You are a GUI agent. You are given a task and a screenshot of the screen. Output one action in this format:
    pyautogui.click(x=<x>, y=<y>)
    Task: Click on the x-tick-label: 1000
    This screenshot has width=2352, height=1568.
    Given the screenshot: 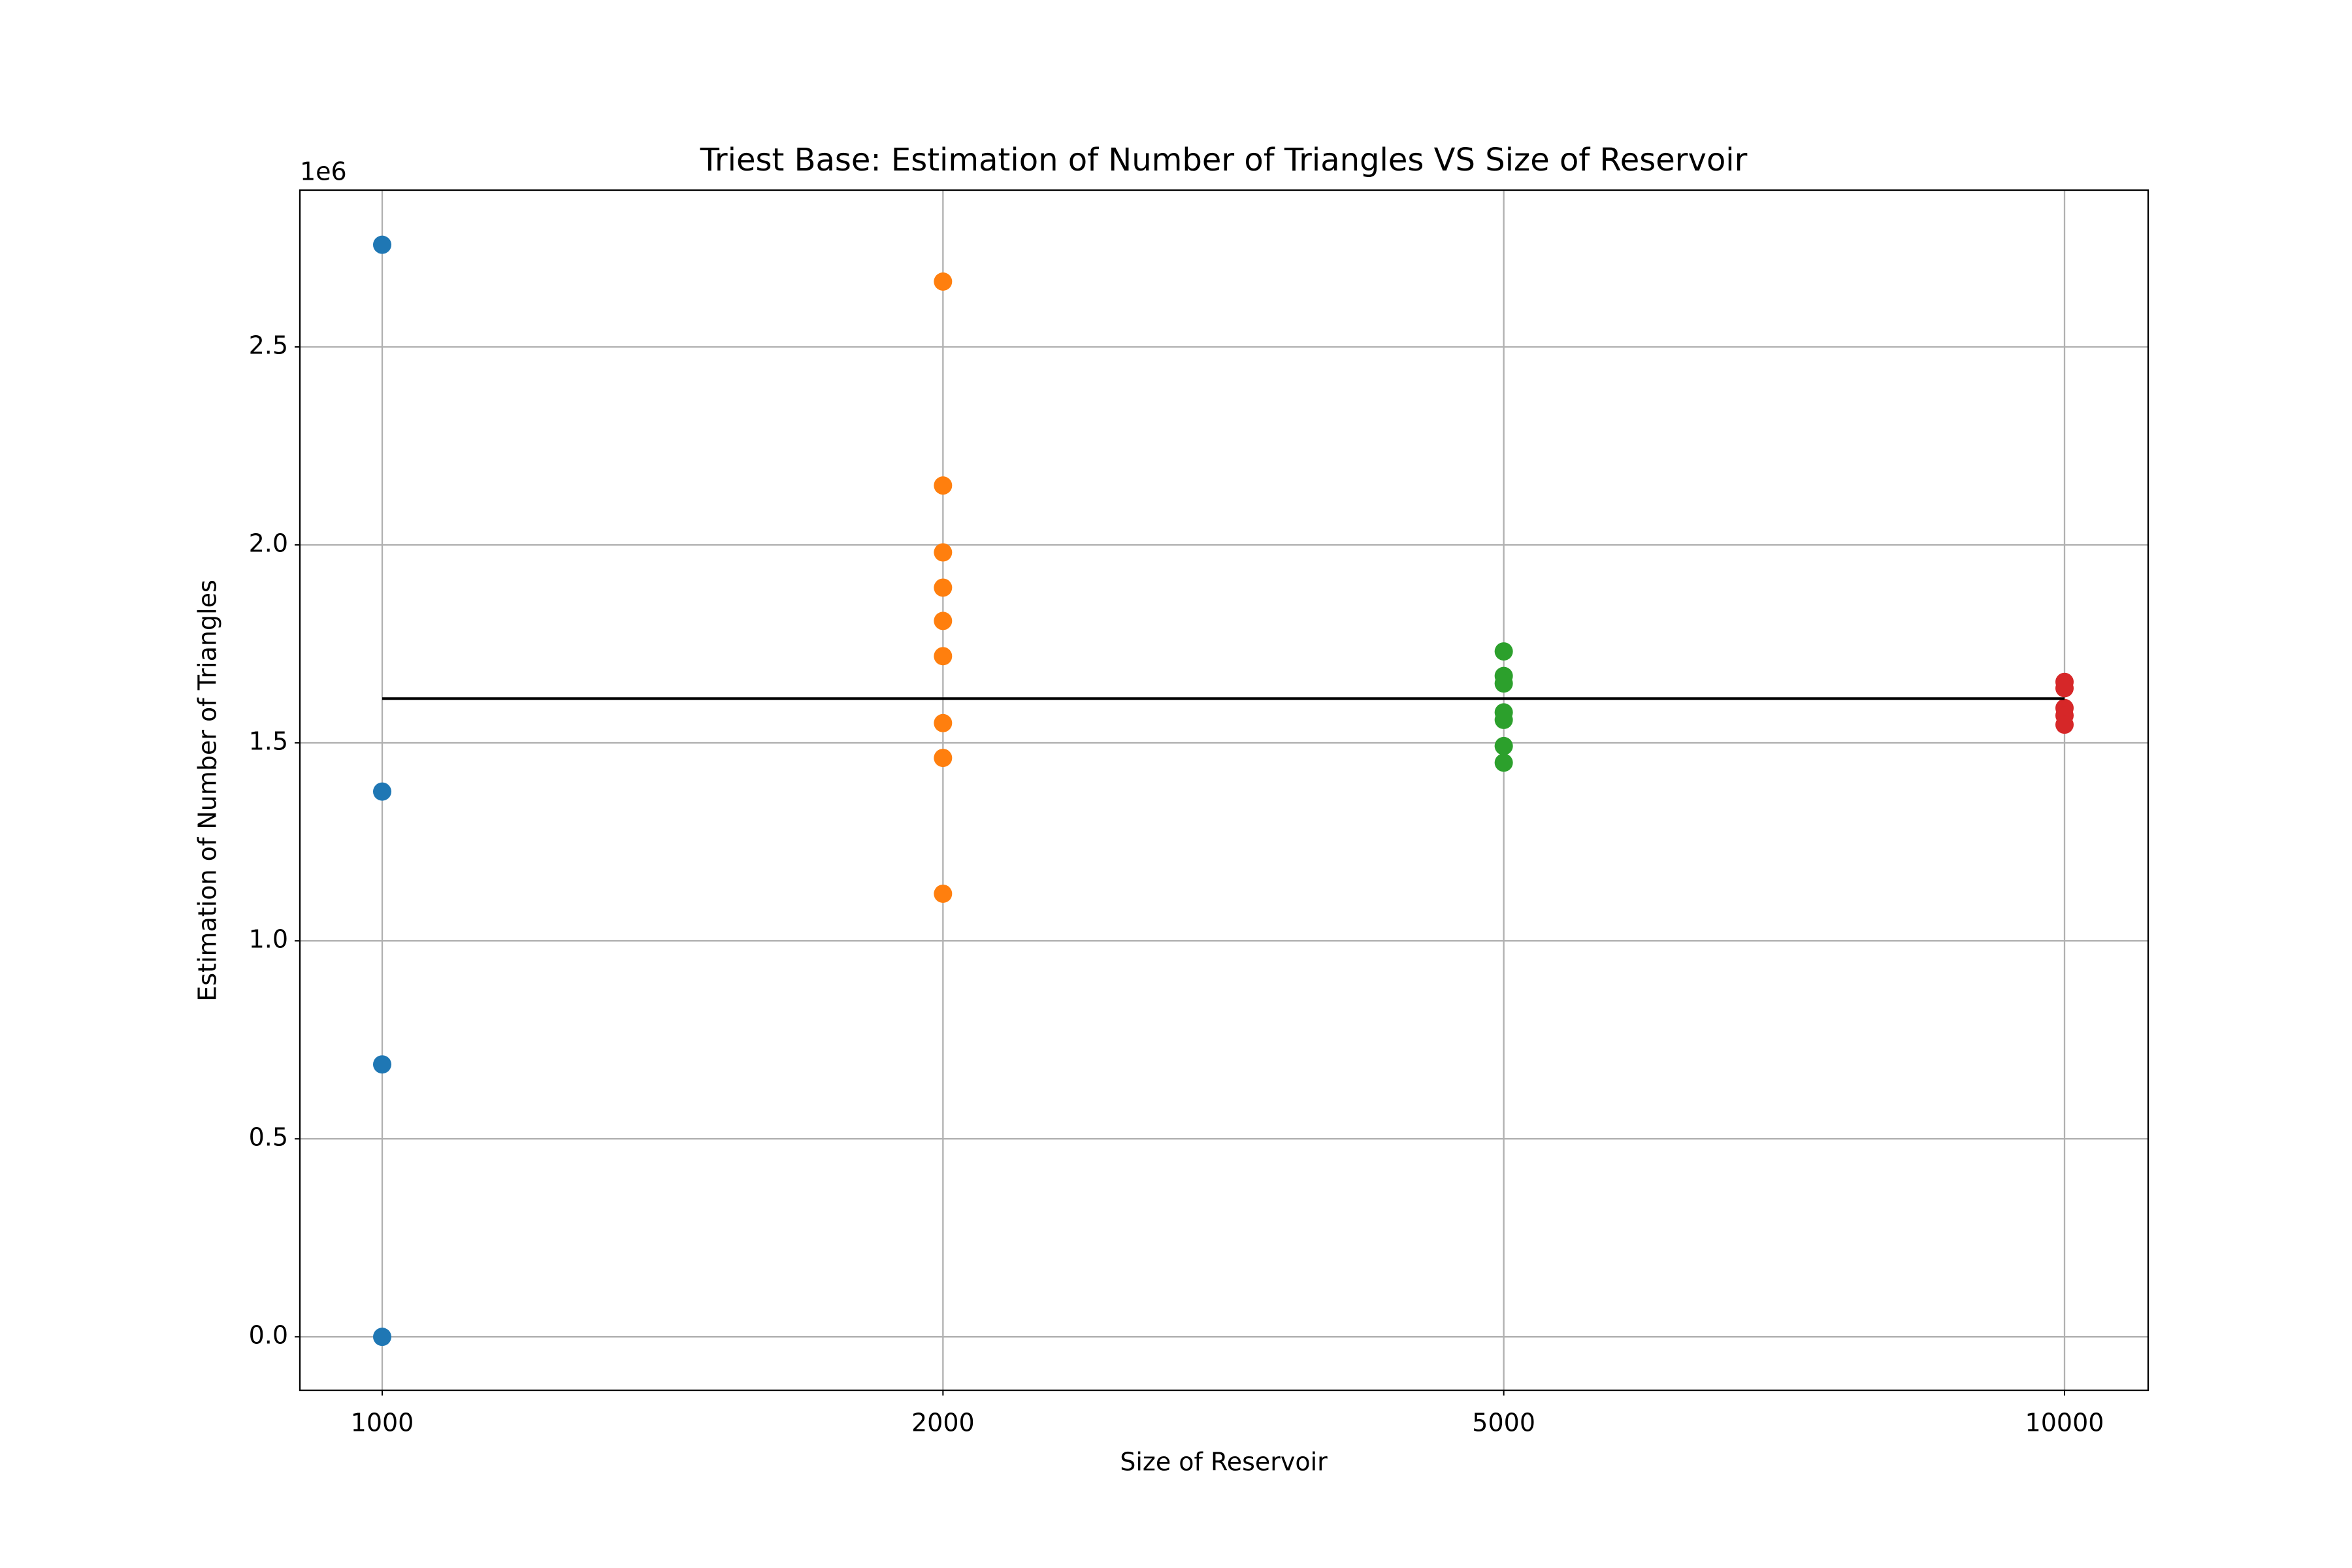 What is the action you would take?
    pyautogui.click(x=382, y=1423)
    